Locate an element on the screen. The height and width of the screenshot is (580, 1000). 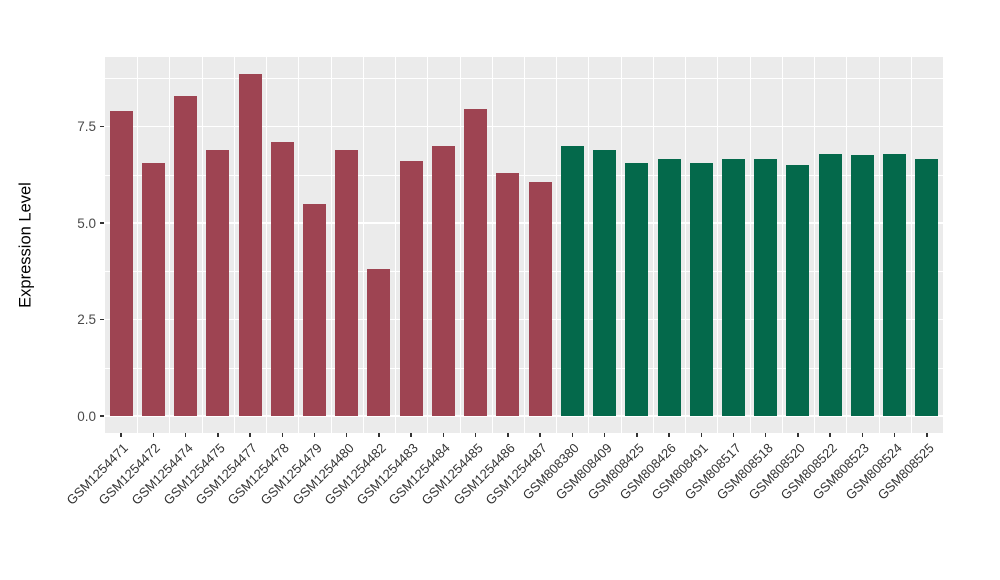
y-tick-label: 5.0 is located at coordinates (86, 223).